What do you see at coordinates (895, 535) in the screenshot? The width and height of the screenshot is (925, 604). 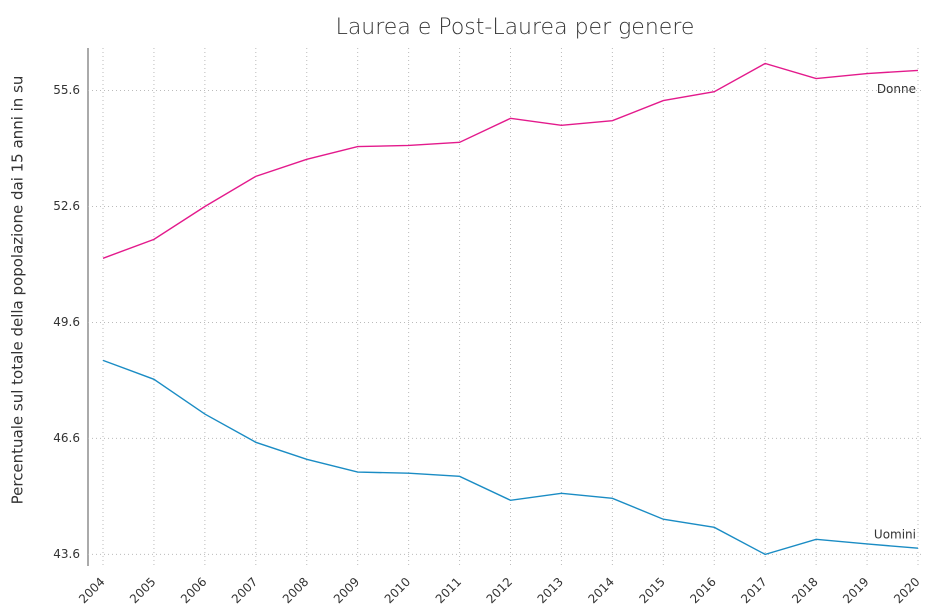 I see `series-label: Uomini` at bounding box center [895, 535].